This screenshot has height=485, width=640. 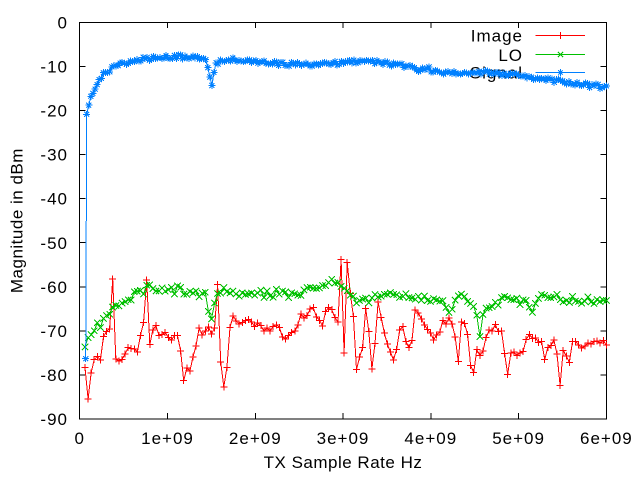 I want to click on svg-text: -70, so click(x=54, y=331).